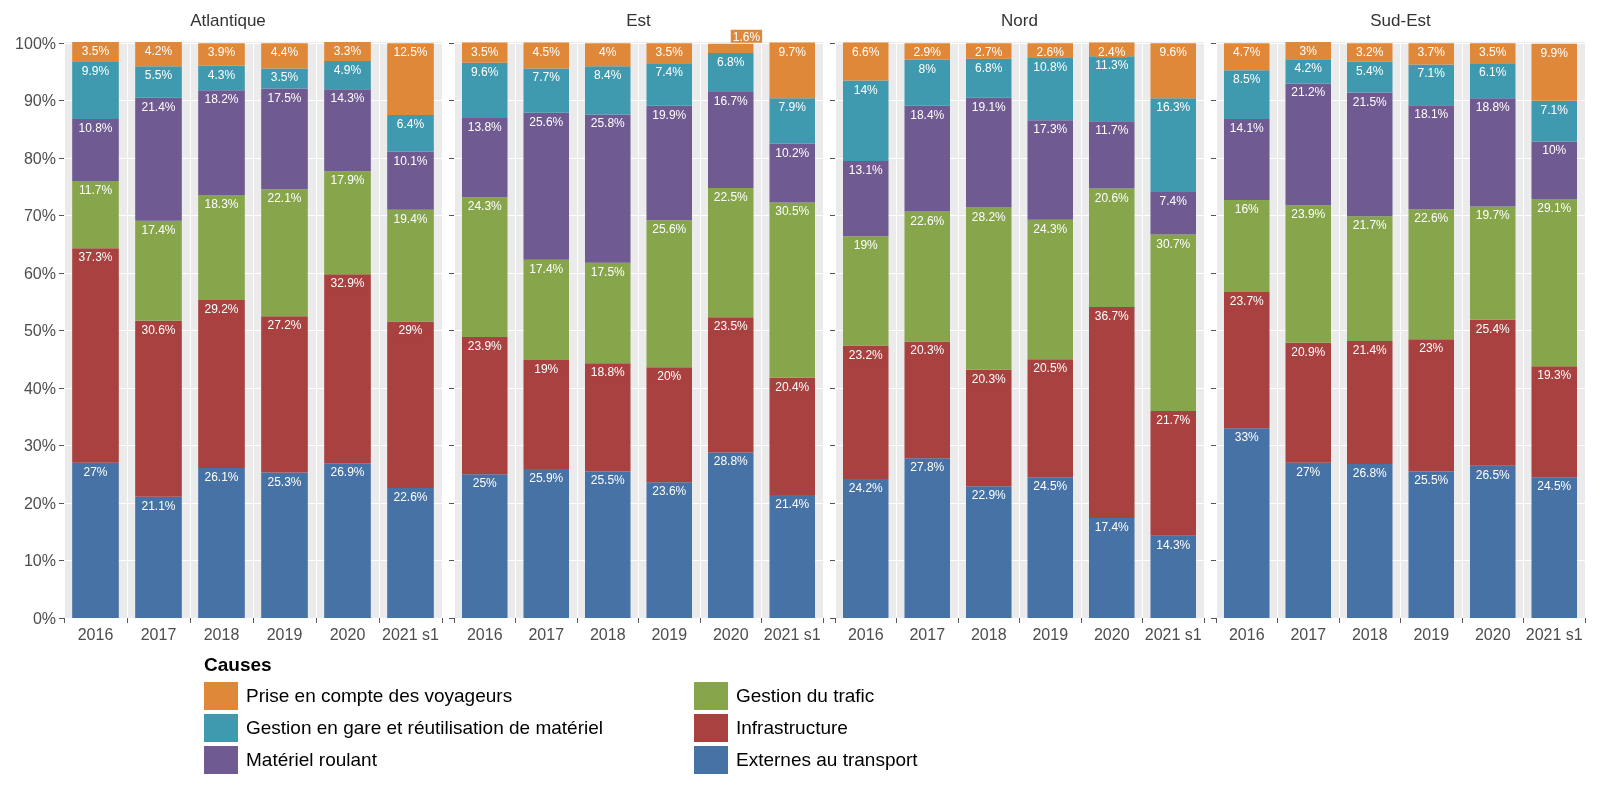 This screenshot has height=804, width=1600. Describe the element at coordinates (746, 36) in the screenshot. I see `data-label: 1.6%` at that location.